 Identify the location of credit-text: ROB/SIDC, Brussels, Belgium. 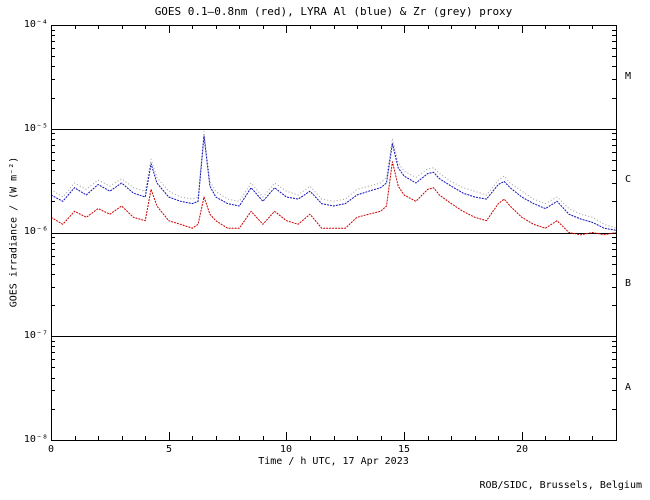
(560, 485).